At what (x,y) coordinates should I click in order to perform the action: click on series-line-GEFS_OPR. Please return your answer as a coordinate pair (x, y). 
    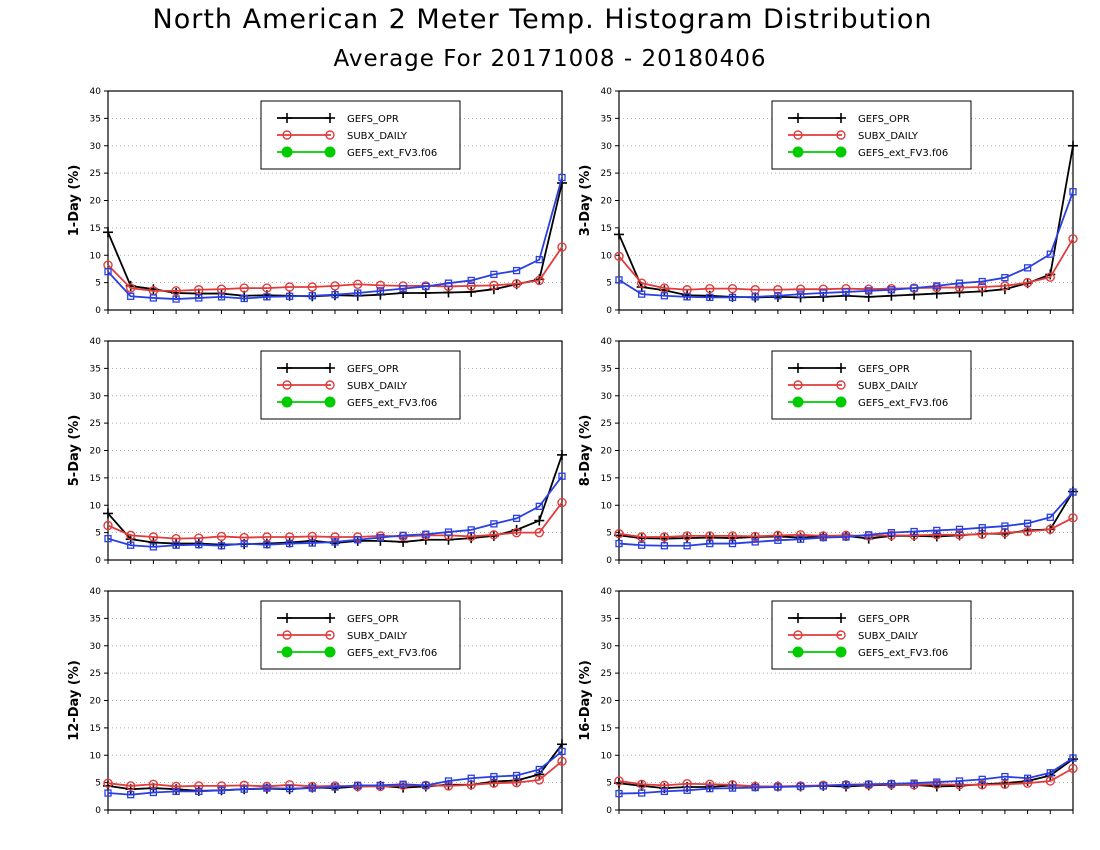
    Looking at the image, I should click on (335, 240).